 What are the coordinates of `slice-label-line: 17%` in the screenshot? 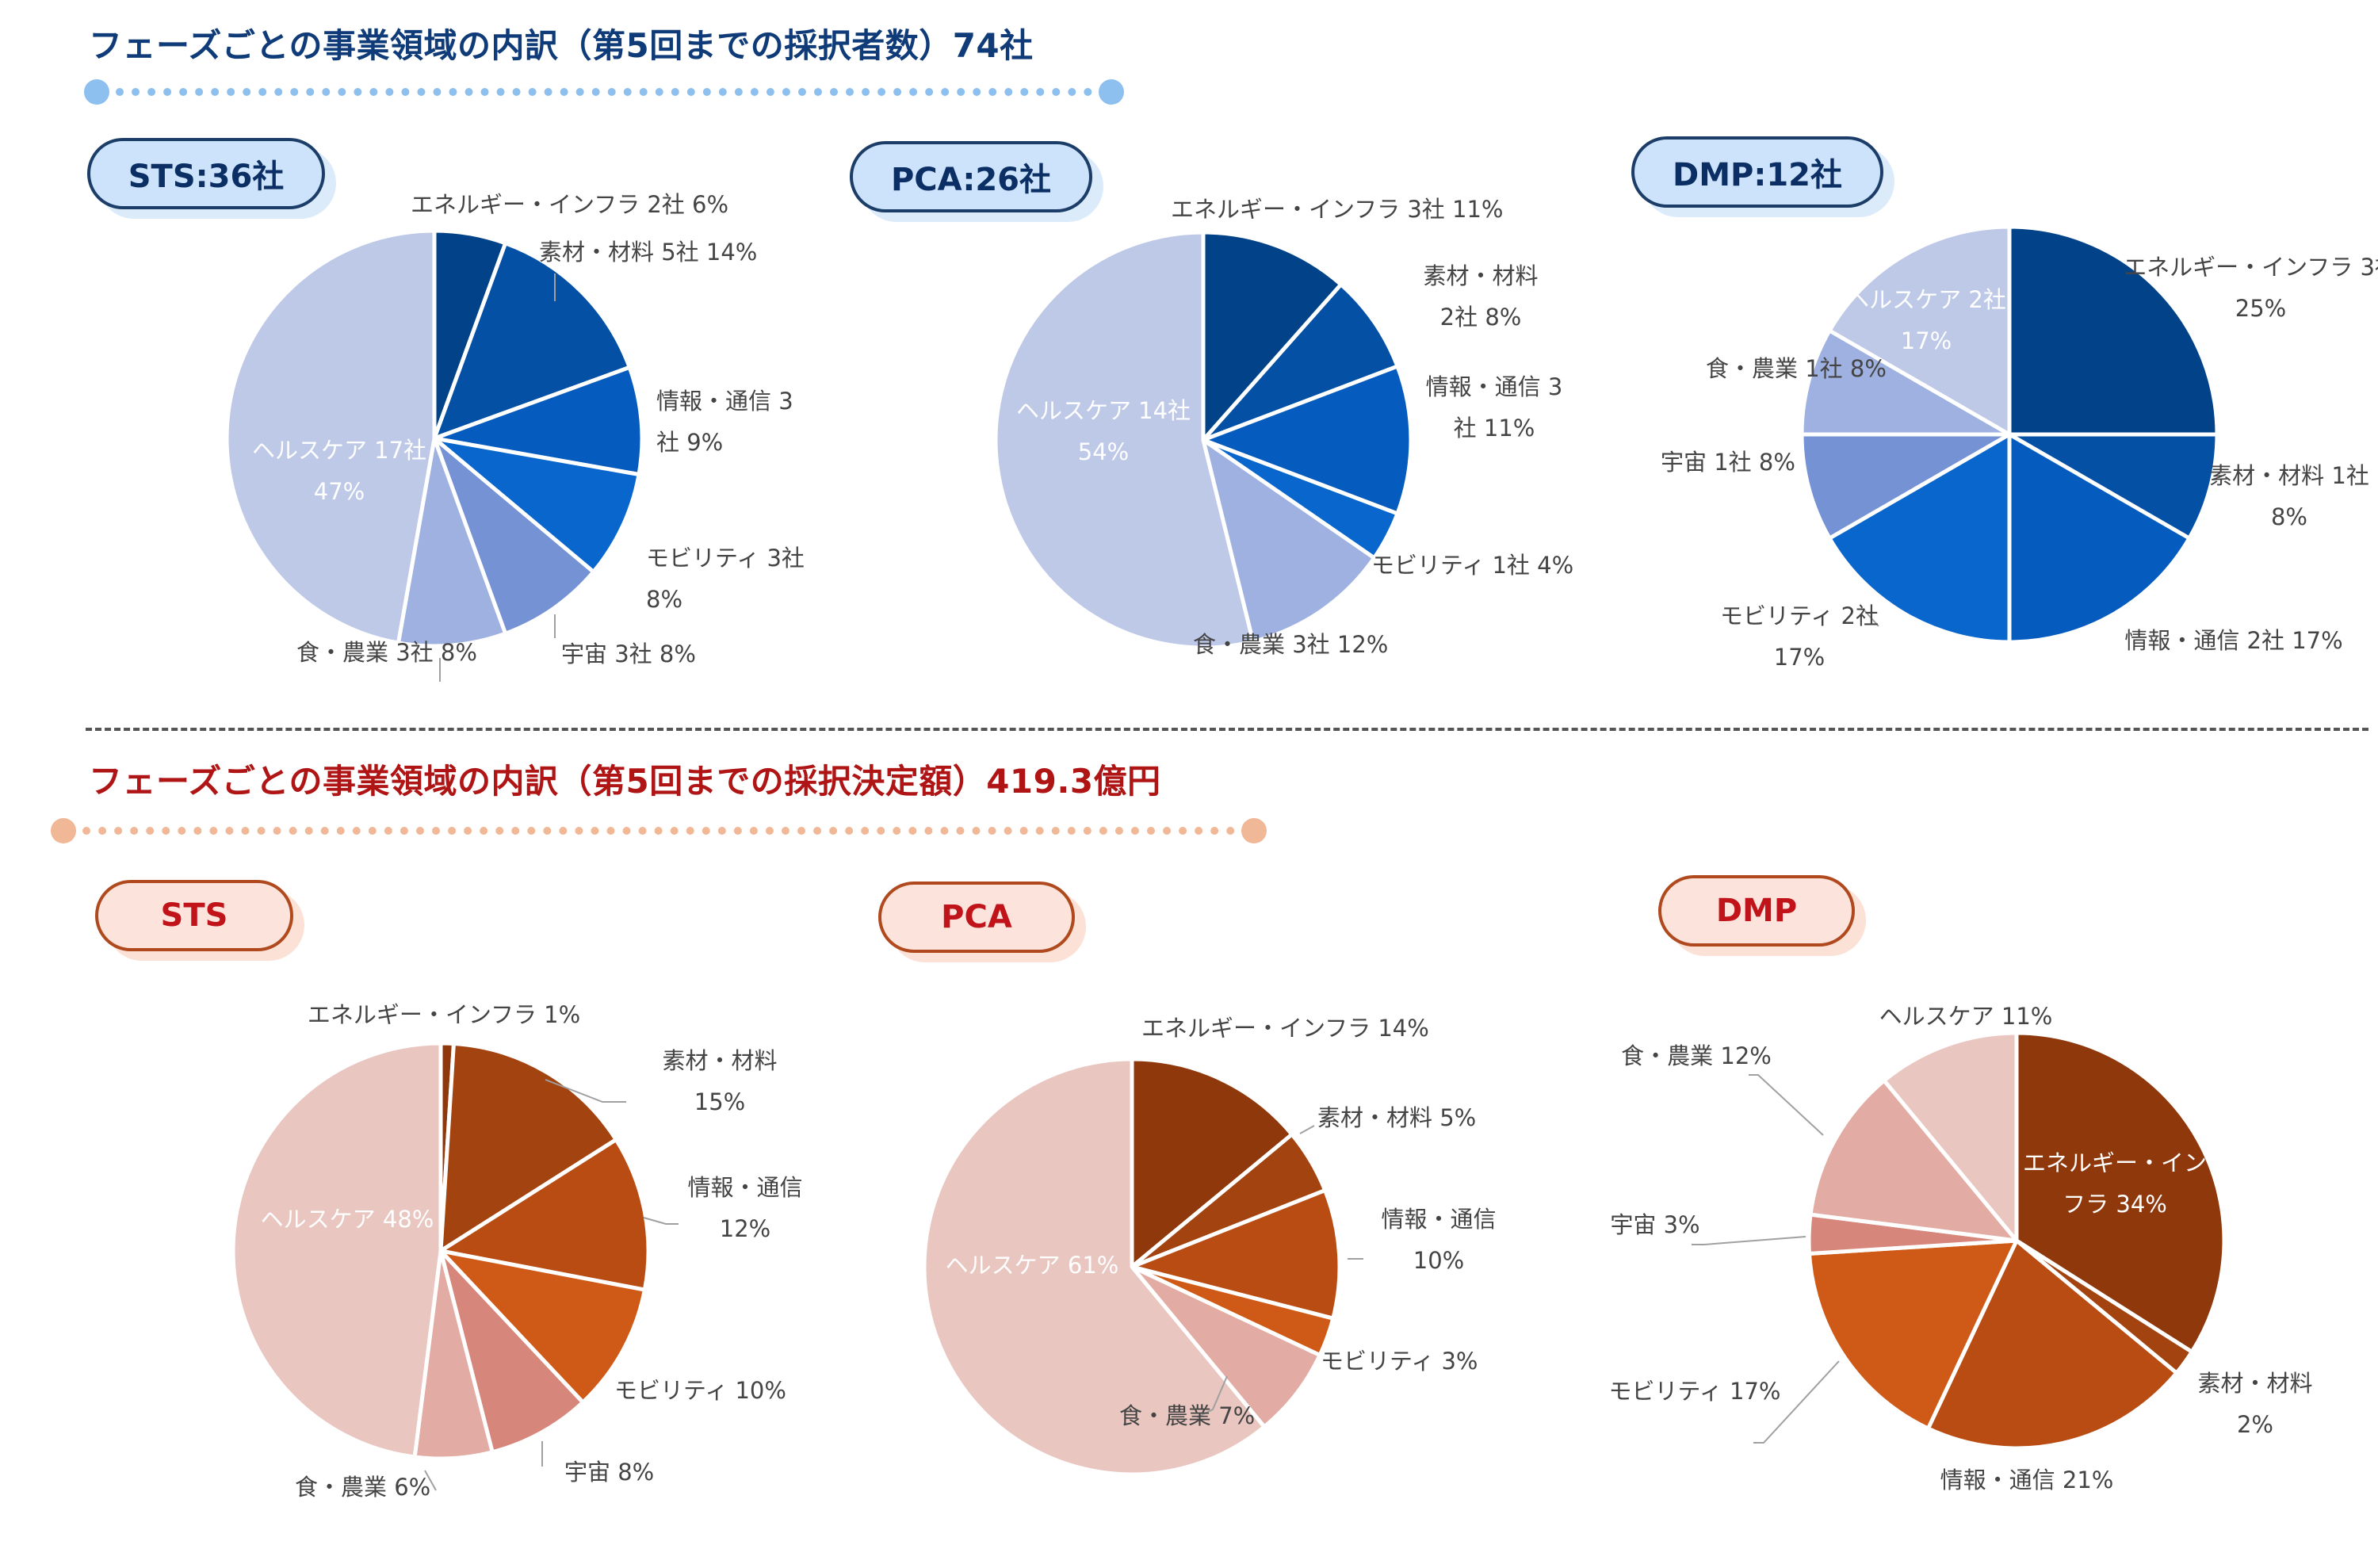 It's located at (1799, 657).